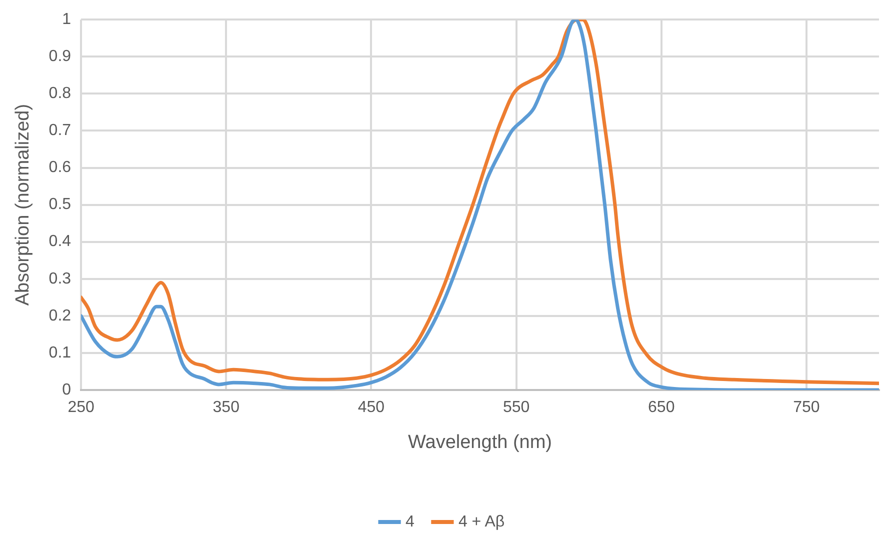  What do you see at coordinates (226, 407) in the screenshot?
I see `x-tick-label: 350` at bounding box center [226, 407].